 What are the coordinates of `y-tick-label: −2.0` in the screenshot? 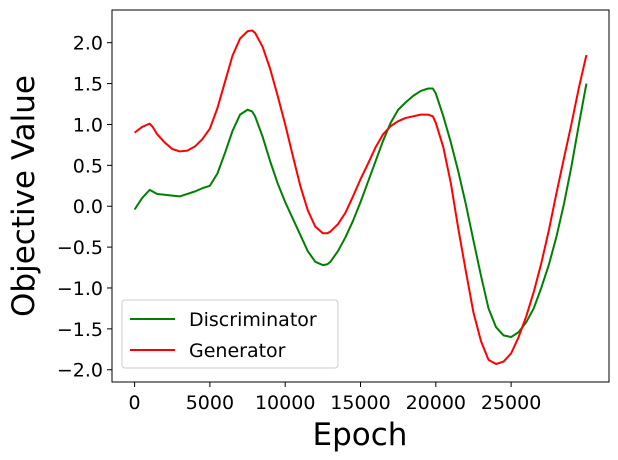 It's located at (80, 371).